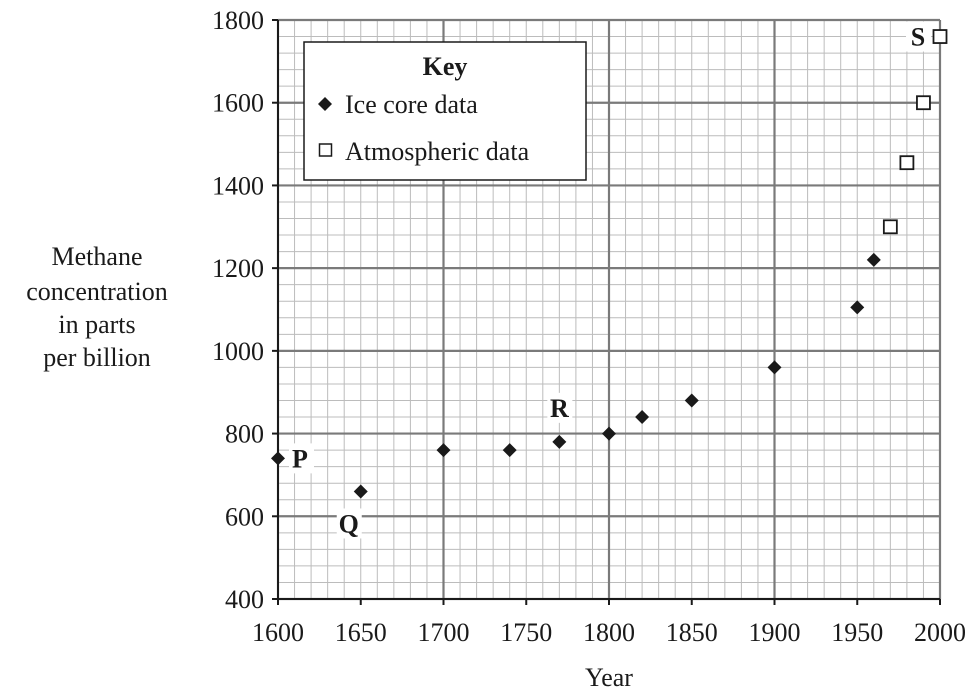 The image size is (976, 693). I want to click on annotation-label-r: R, so click(559, 408).